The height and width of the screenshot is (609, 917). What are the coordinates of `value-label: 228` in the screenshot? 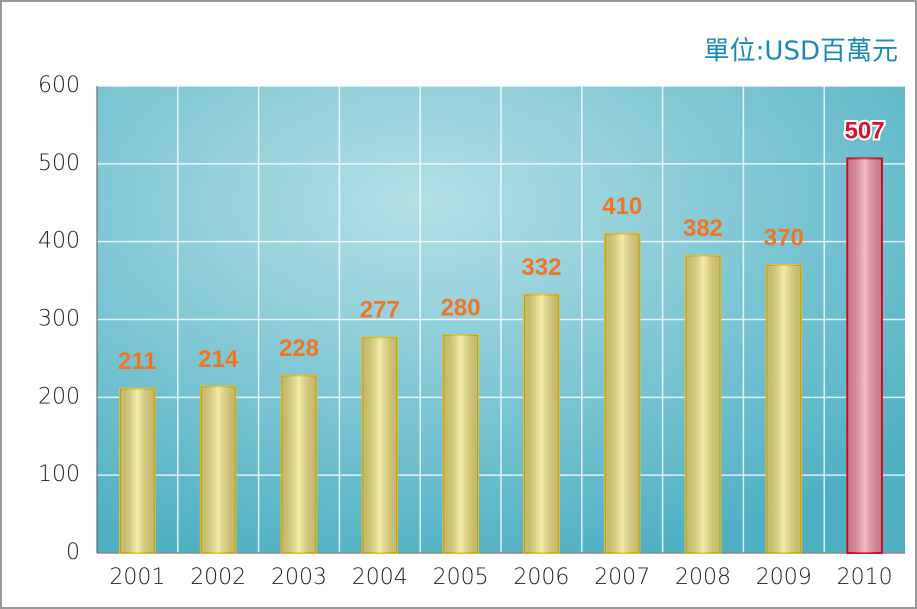 It's located at (299, 348).